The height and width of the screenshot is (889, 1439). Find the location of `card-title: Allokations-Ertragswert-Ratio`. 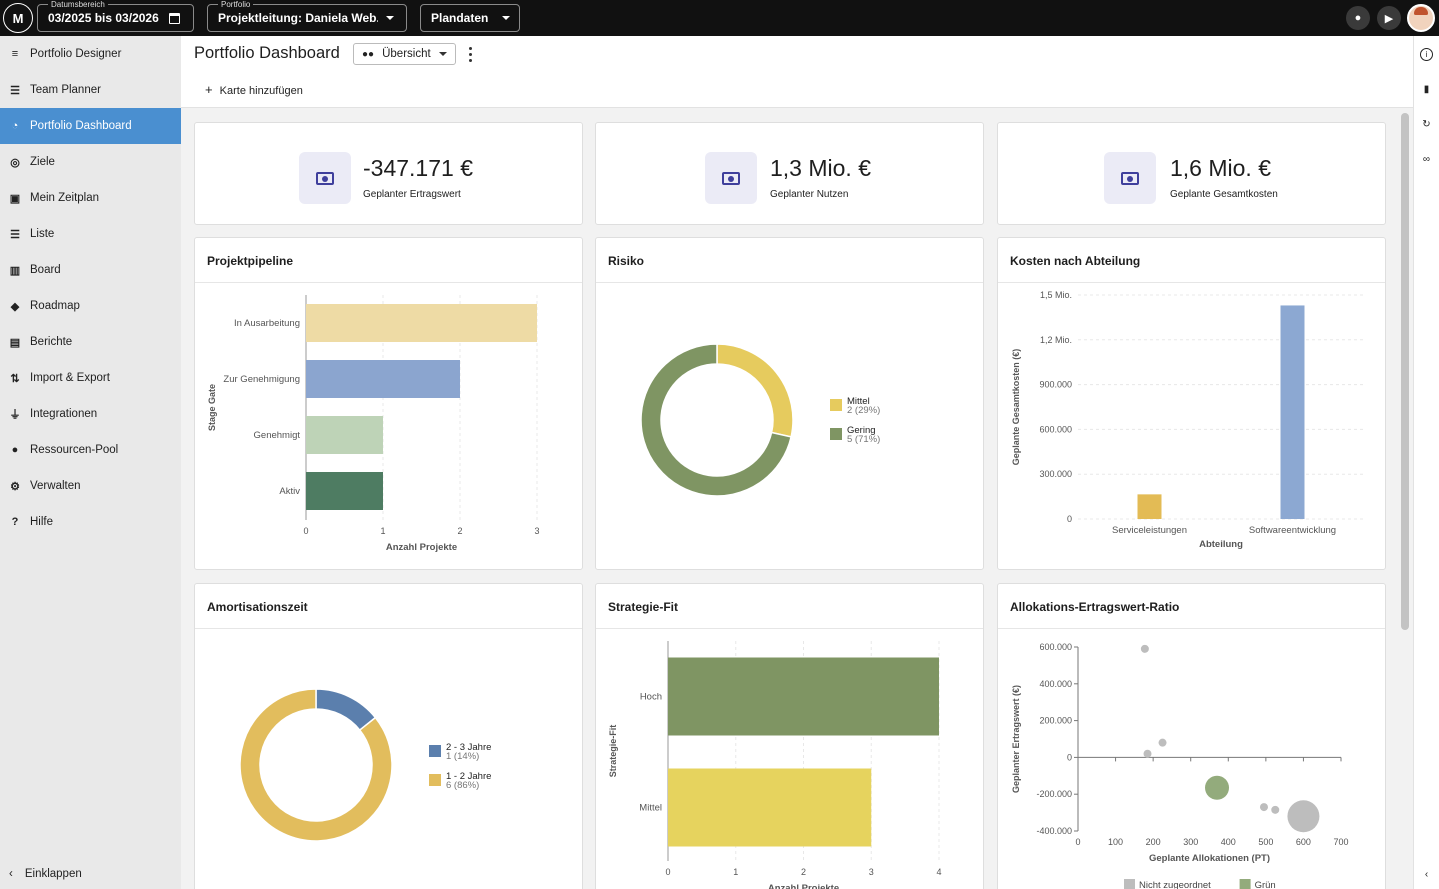

card-title: Allokations-Ertragswert-Ratio is located at coordinates (1191, 606).